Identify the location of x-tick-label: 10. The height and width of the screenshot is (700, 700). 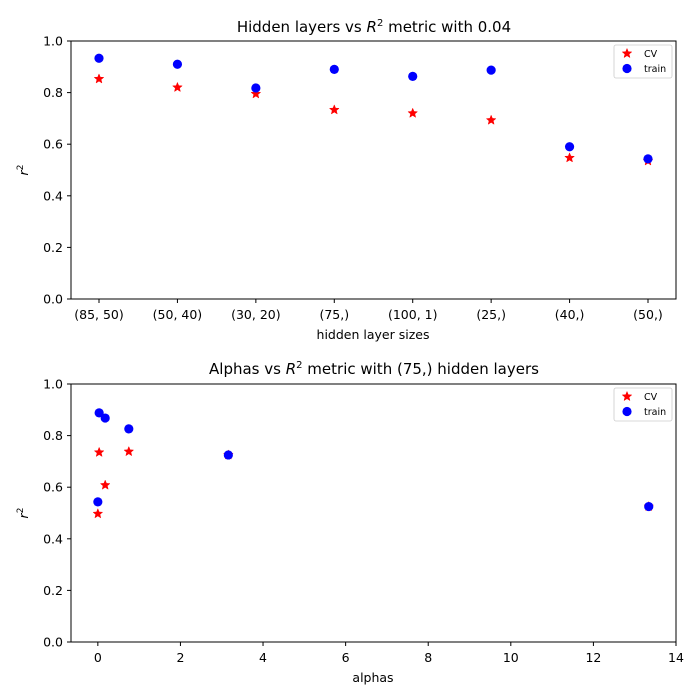
(511, 657).